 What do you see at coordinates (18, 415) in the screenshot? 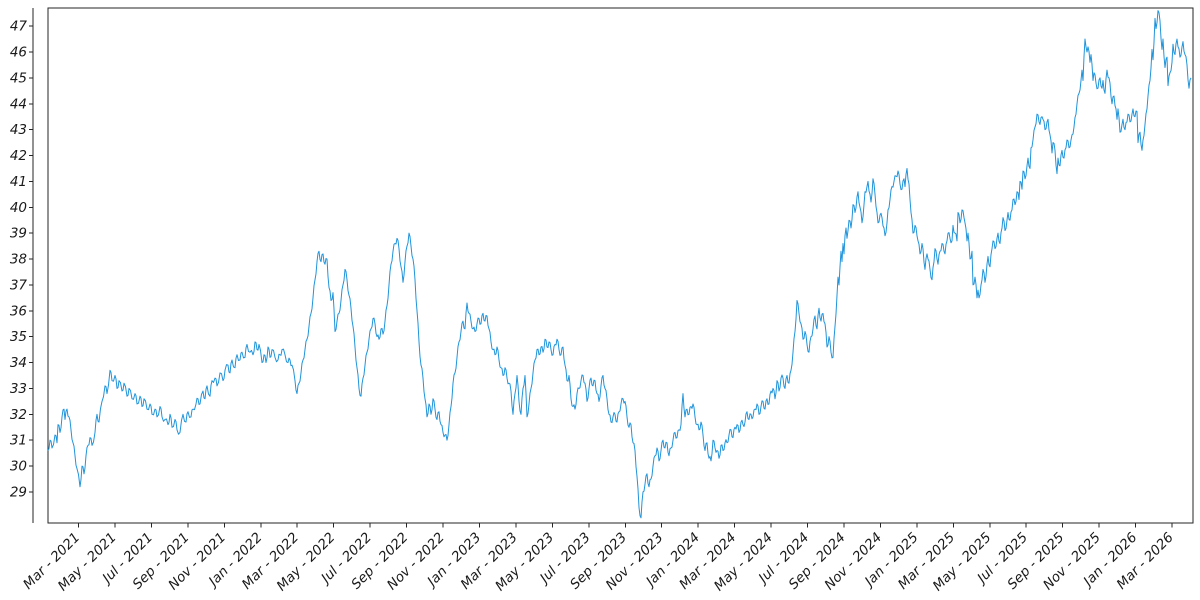
I see `y-tick-label: 32` at bounding box center [18, 415].